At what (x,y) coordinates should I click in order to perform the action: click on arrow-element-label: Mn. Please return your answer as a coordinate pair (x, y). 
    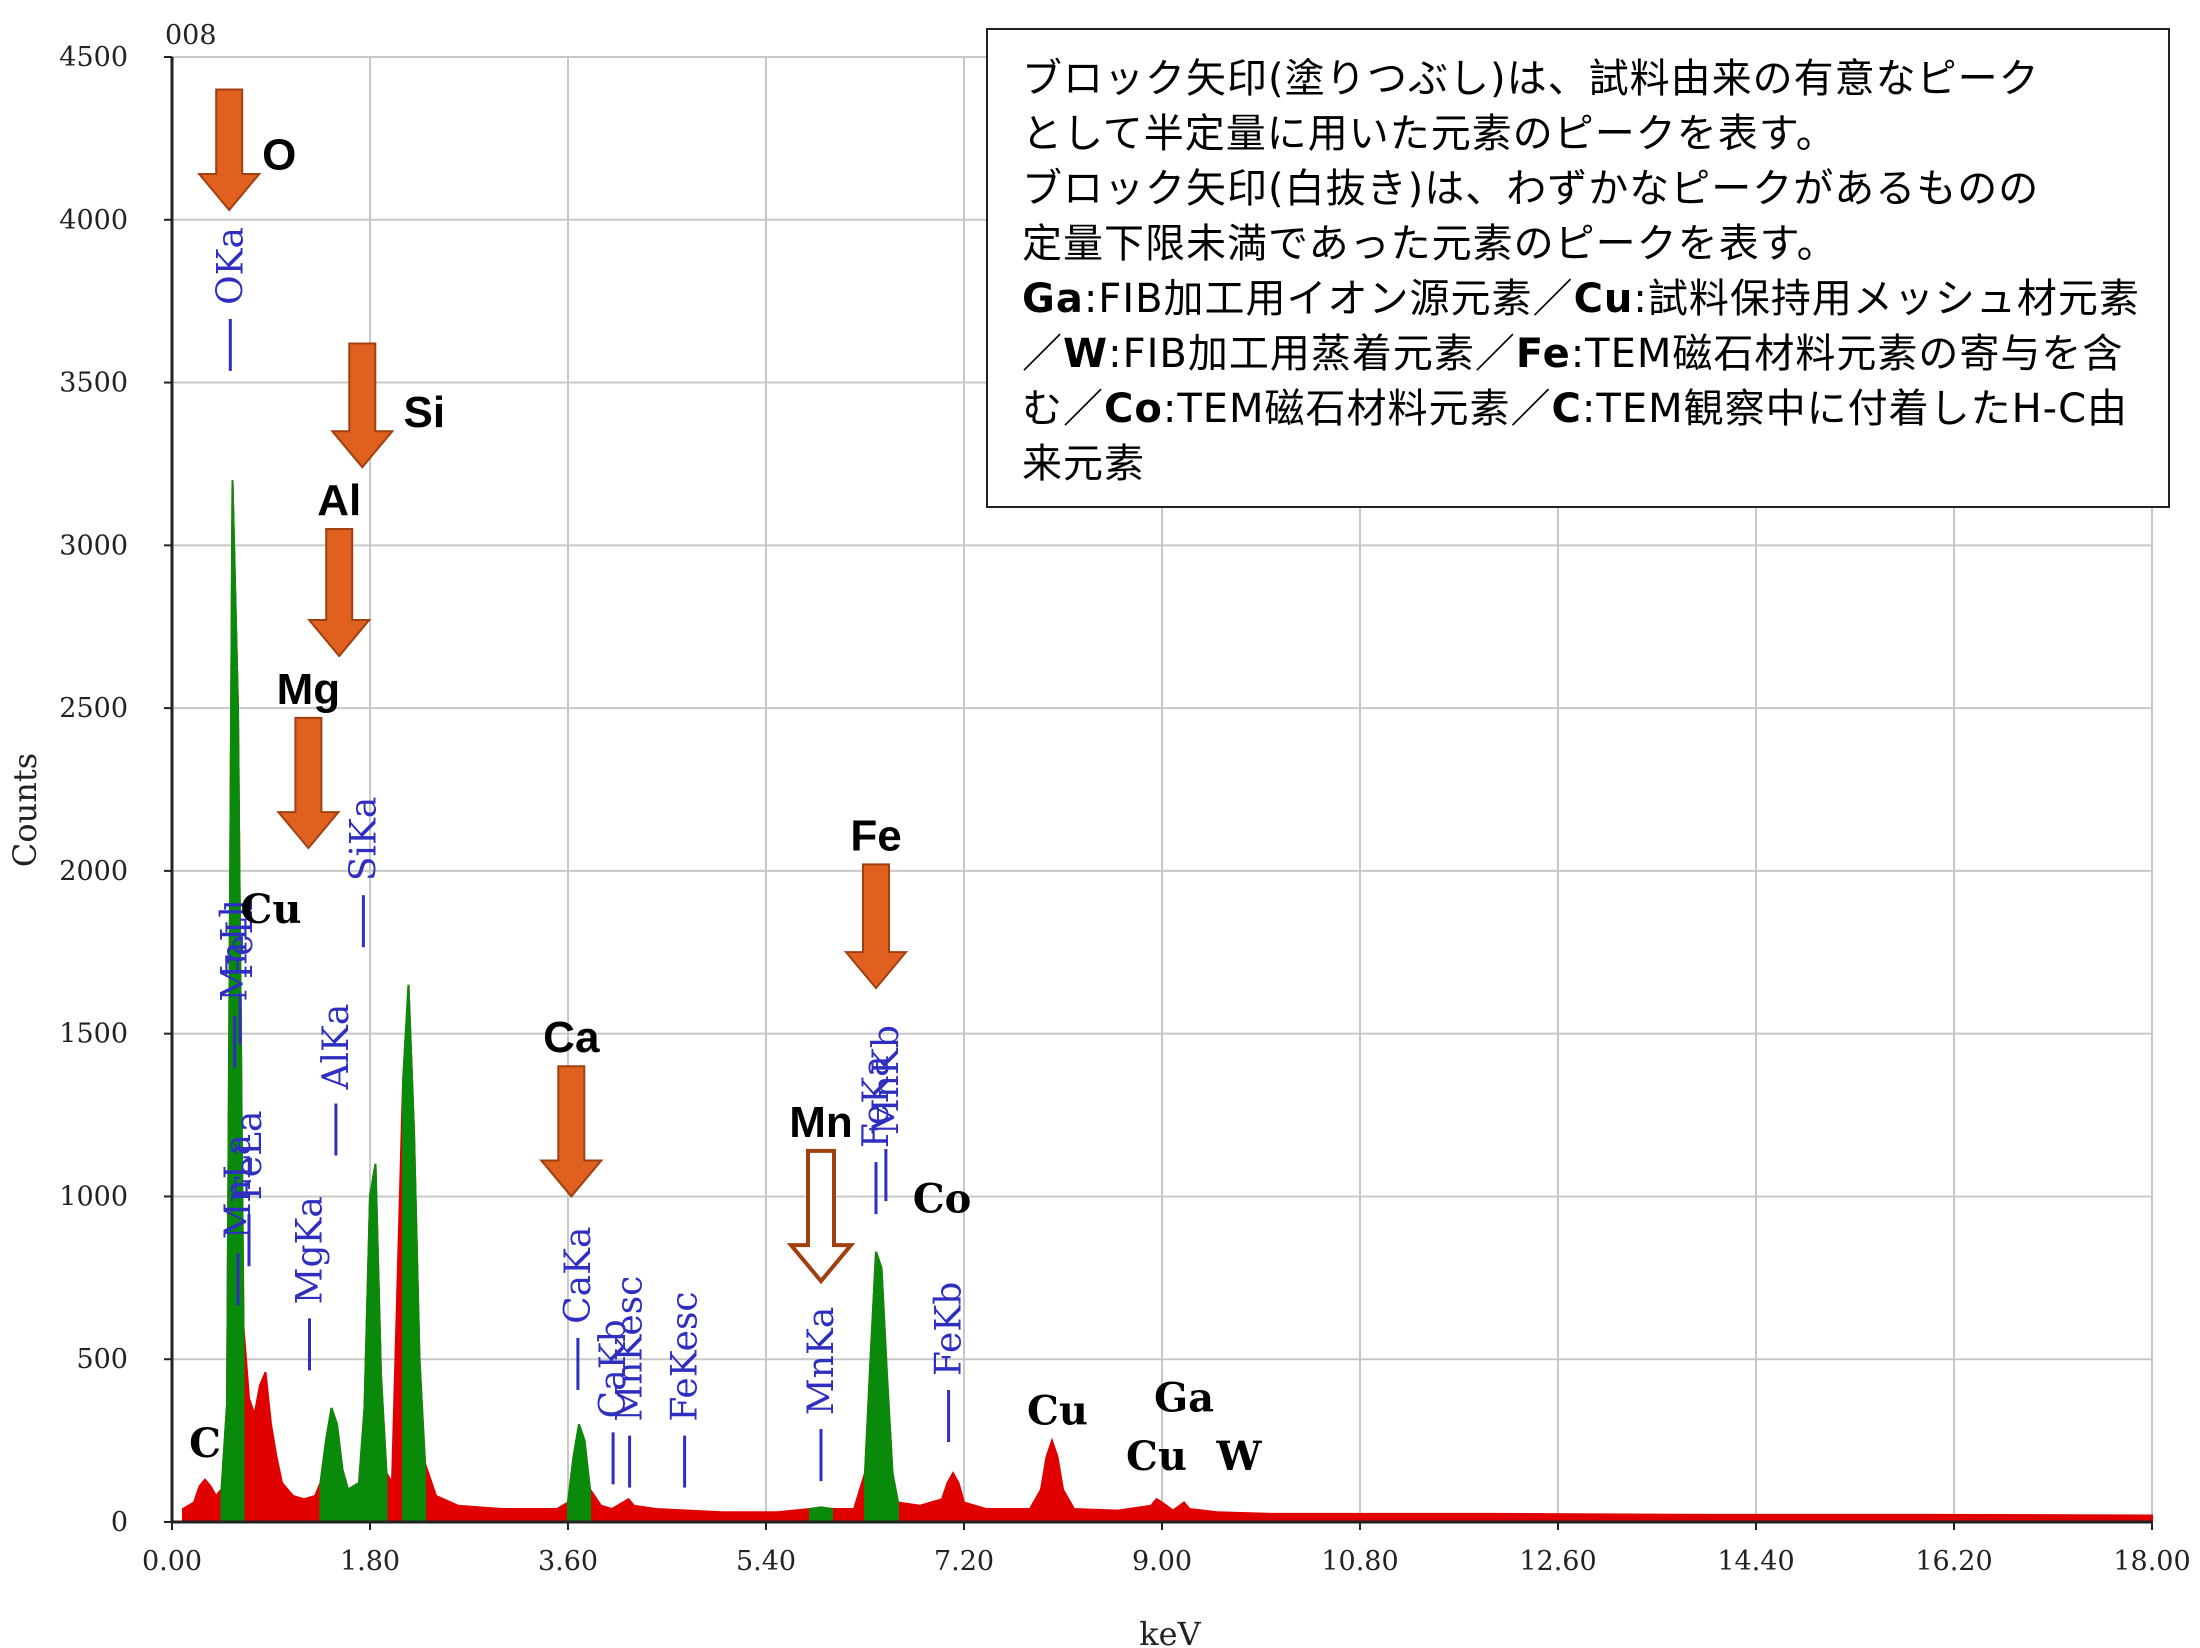
    Looking at the image, I should click on (821, 1122).